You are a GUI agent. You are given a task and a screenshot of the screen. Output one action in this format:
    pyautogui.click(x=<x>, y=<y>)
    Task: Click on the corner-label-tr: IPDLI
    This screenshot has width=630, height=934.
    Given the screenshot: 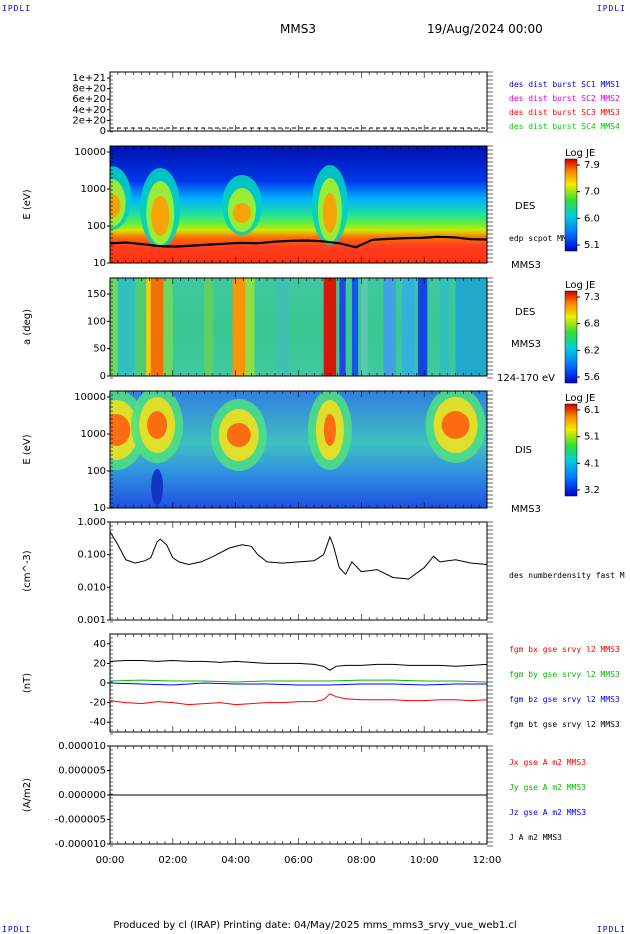 What is the action you would take?
    pyautogui.click(x=611, y=8)
    